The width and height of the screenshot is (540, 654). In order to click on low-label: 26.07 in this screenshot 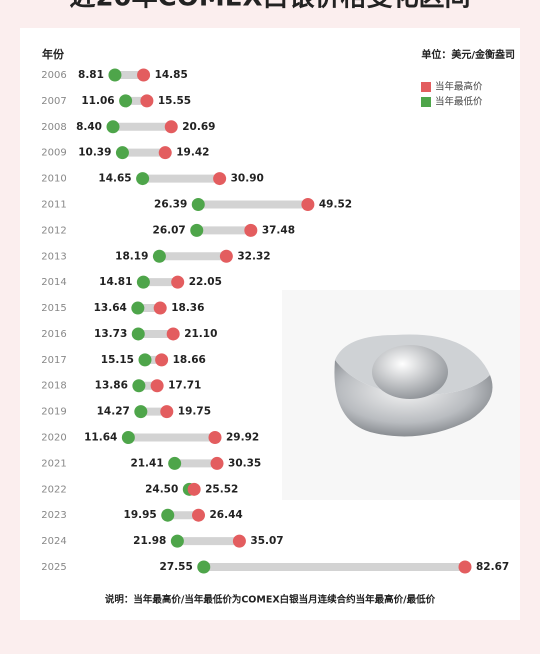, I will do `click(169, 230)`.